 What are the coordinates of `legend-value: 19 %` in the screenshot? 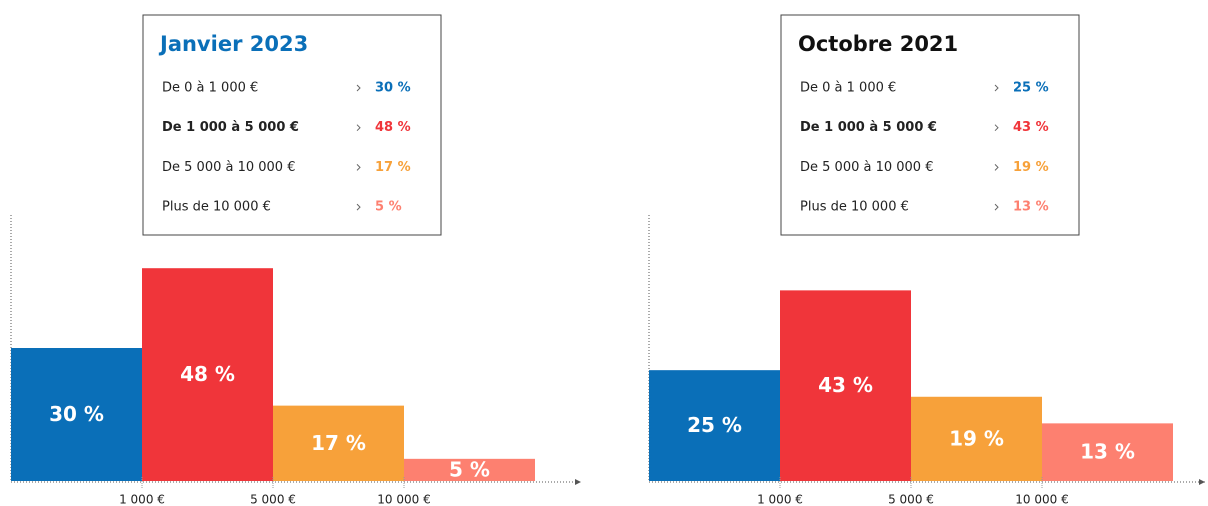 It's located at (1031, 167).